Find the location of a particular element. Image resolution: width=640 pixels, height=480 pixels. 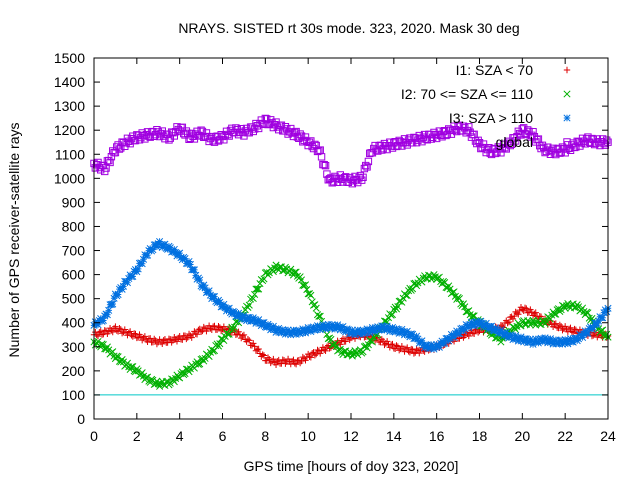

y-tick-label: 1200 is located at coordinates (69, 130).